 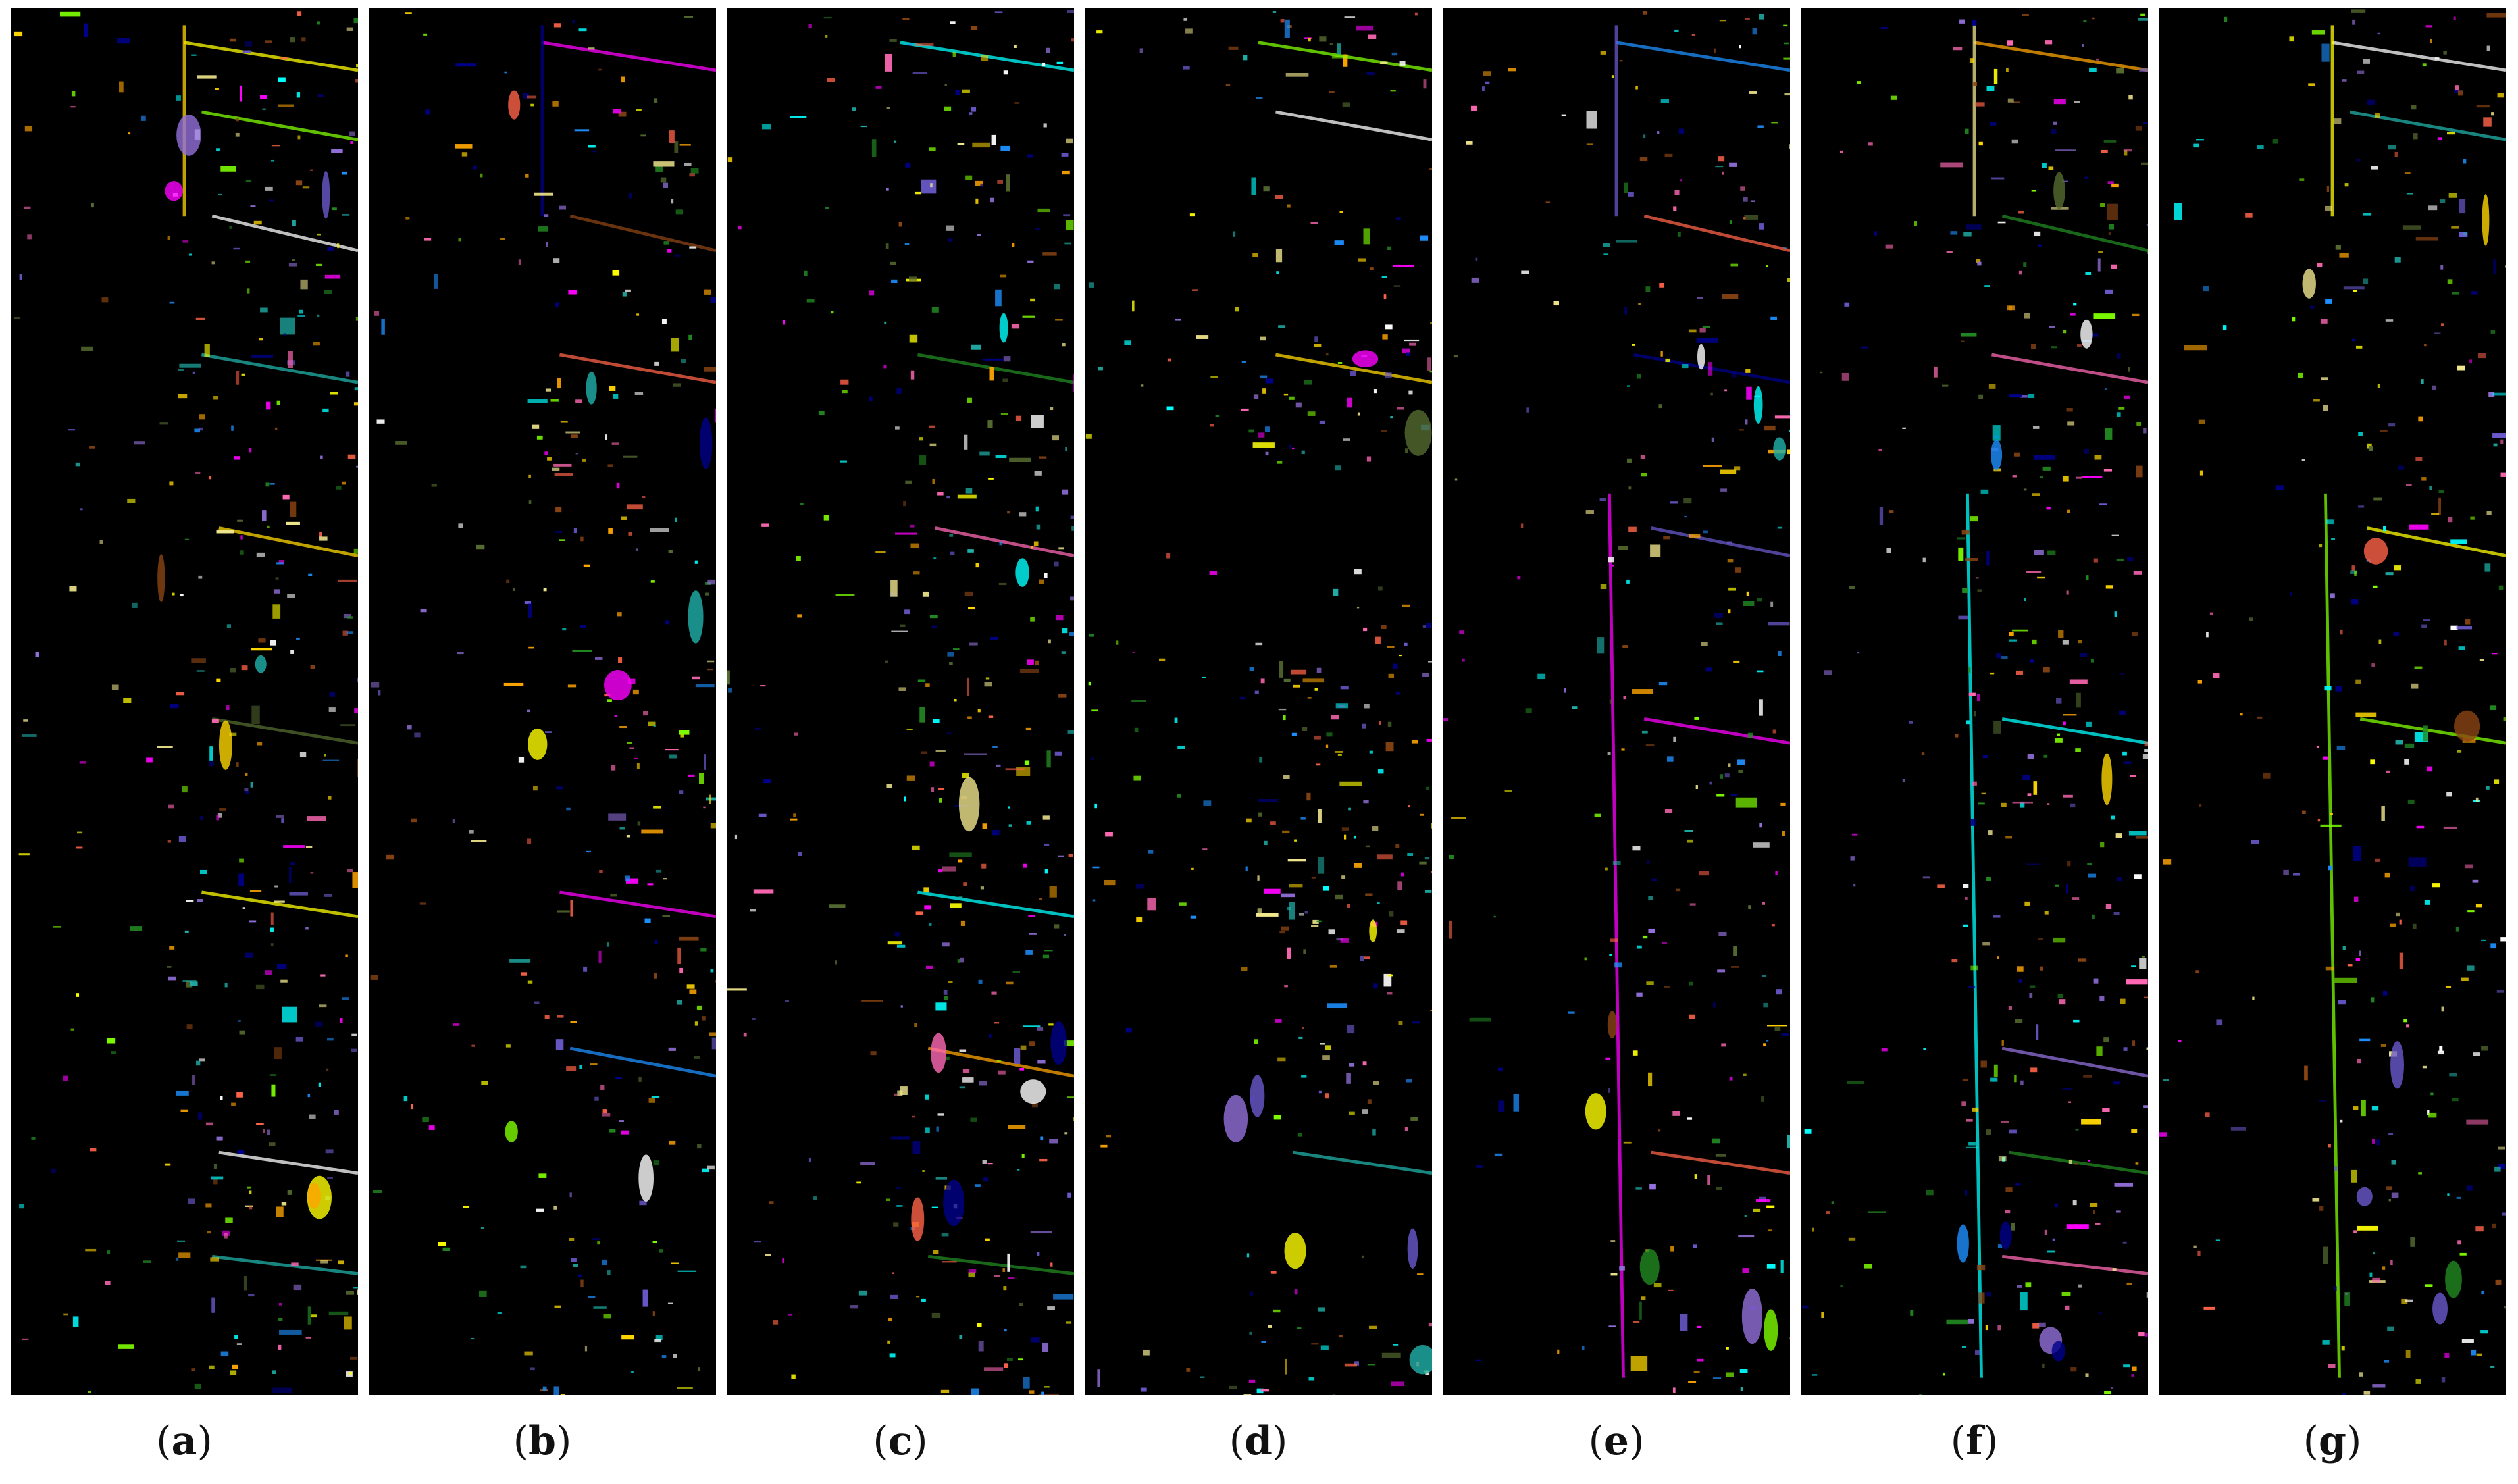 What do you see at coordinates (185, 1441) in the screenshot?
I see `panel-label-a: (a)` at bounding box center [185, 1441].